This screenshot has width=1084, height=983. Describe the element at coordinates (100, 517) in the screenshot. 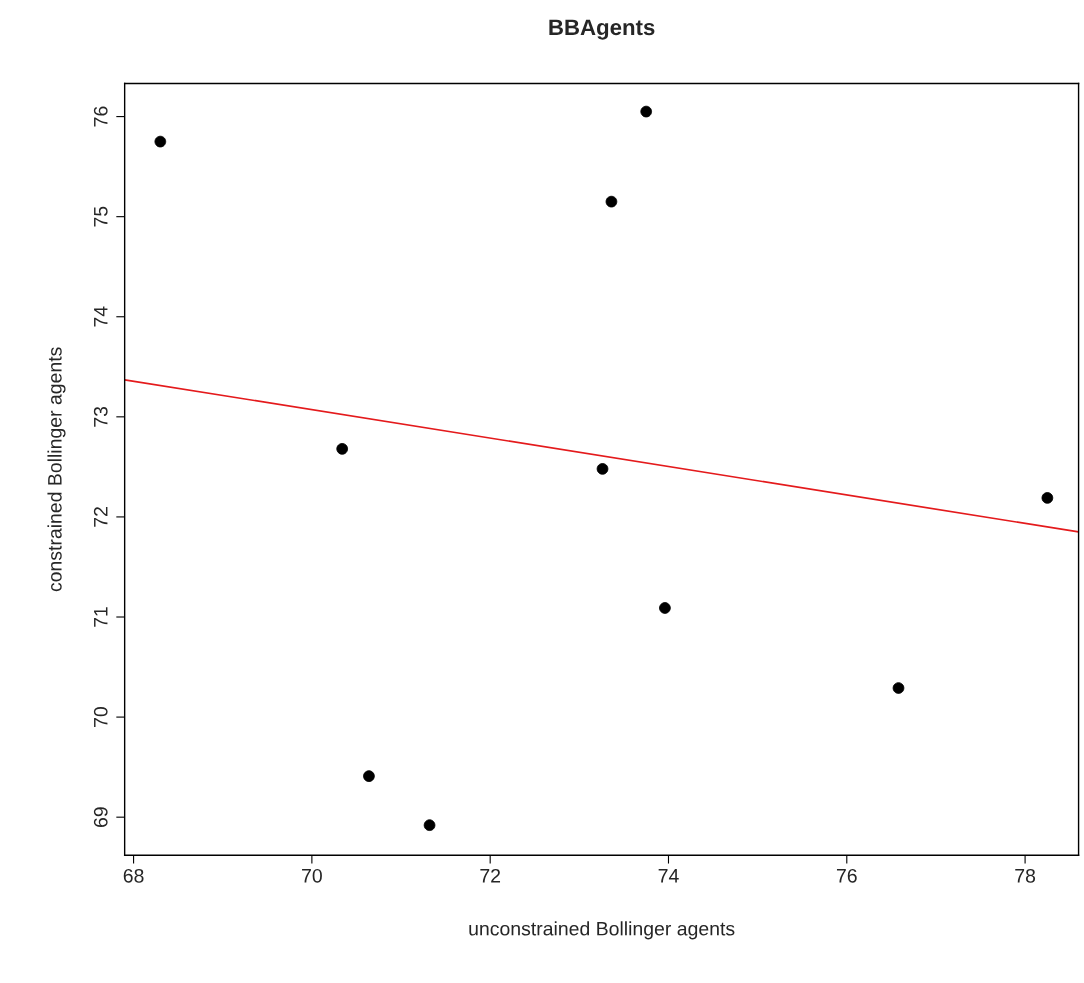

I see `y-tick-label: 72` at that location.